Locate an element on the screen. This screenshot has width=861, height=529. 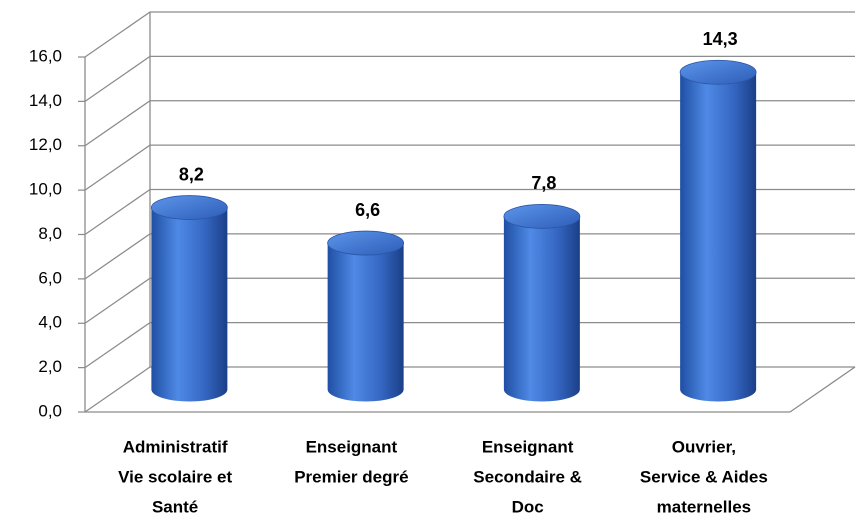
value-label: 8,2 is located at coordinates (191, 174).